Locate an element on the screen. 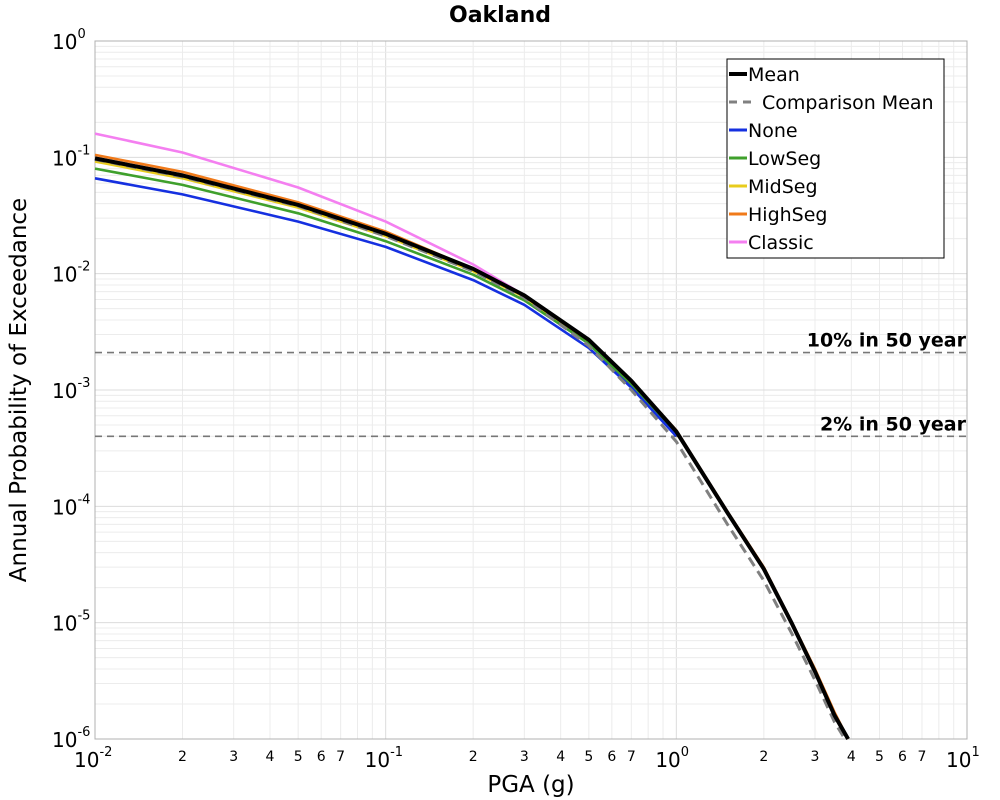 Image resolution: width=1000 pixels, height=800 pixels. x-tick-label: 10⁻¹ is located at coordinates (384, 758).